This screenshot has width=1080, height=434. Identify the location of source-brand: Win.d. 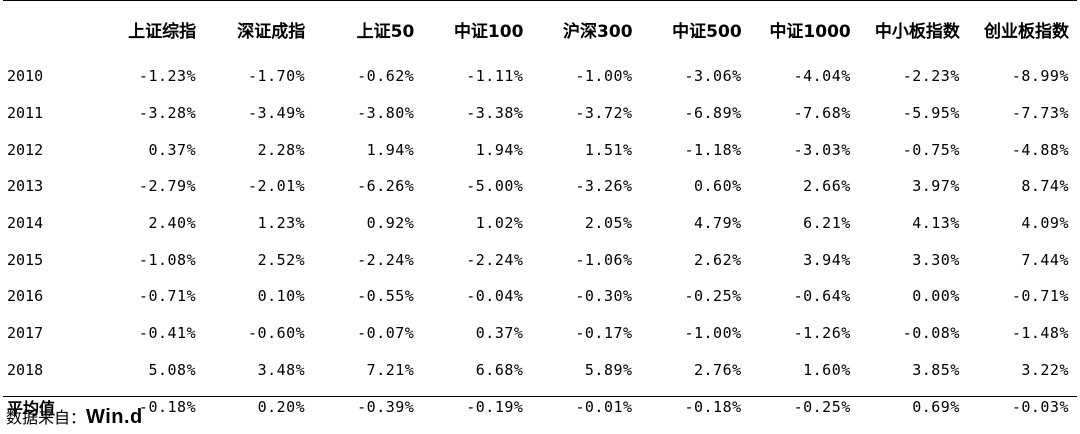
(114, 417).